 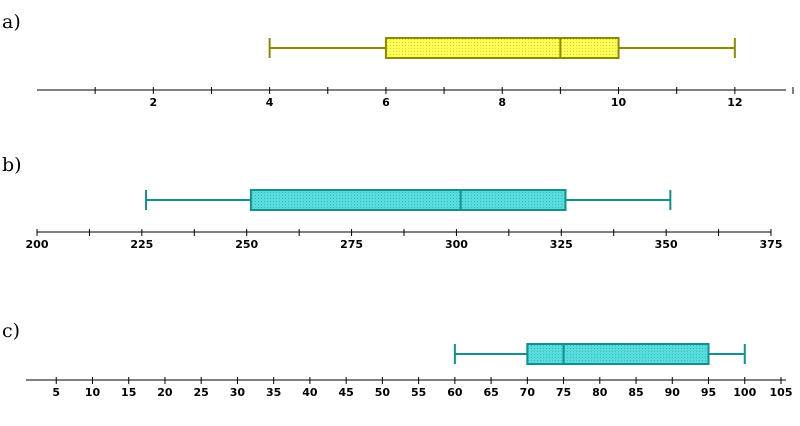 I want to click on x-tick-label: 100, so click(x=744, y=392).